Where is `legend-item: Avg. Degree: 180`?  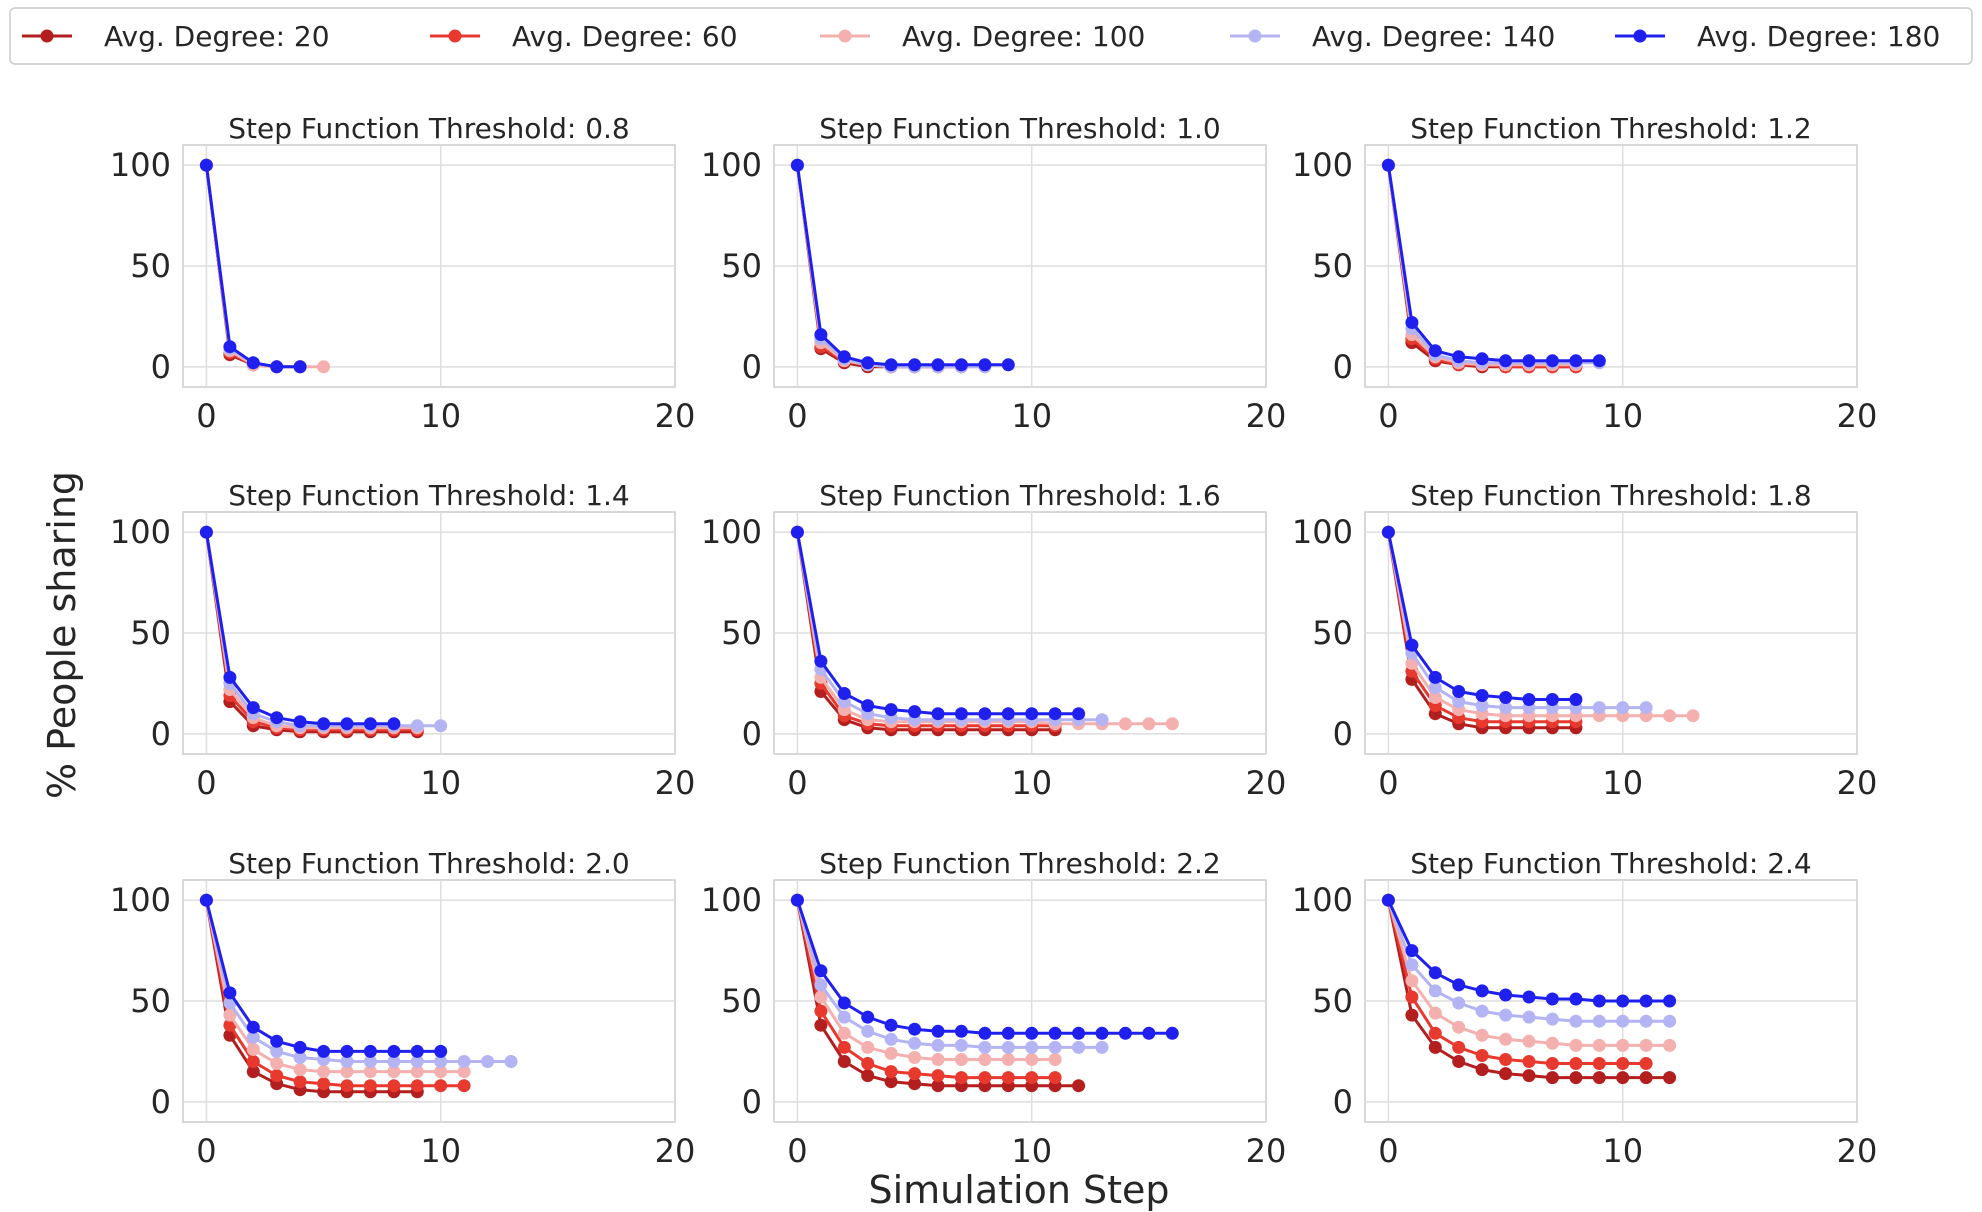
legend-item: Avg. Degree: 180 is located at coordinates (1777, 36).